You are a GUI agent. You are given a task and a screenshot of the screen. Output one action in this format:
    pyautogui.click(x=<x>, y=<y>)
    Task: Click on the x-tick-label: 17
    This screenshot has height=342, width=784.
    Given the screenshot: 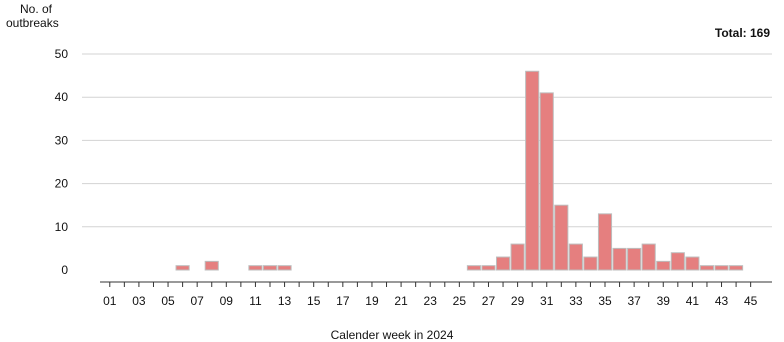 What is the action you would take?
    pyautogui.click(x=343, y=301)
    